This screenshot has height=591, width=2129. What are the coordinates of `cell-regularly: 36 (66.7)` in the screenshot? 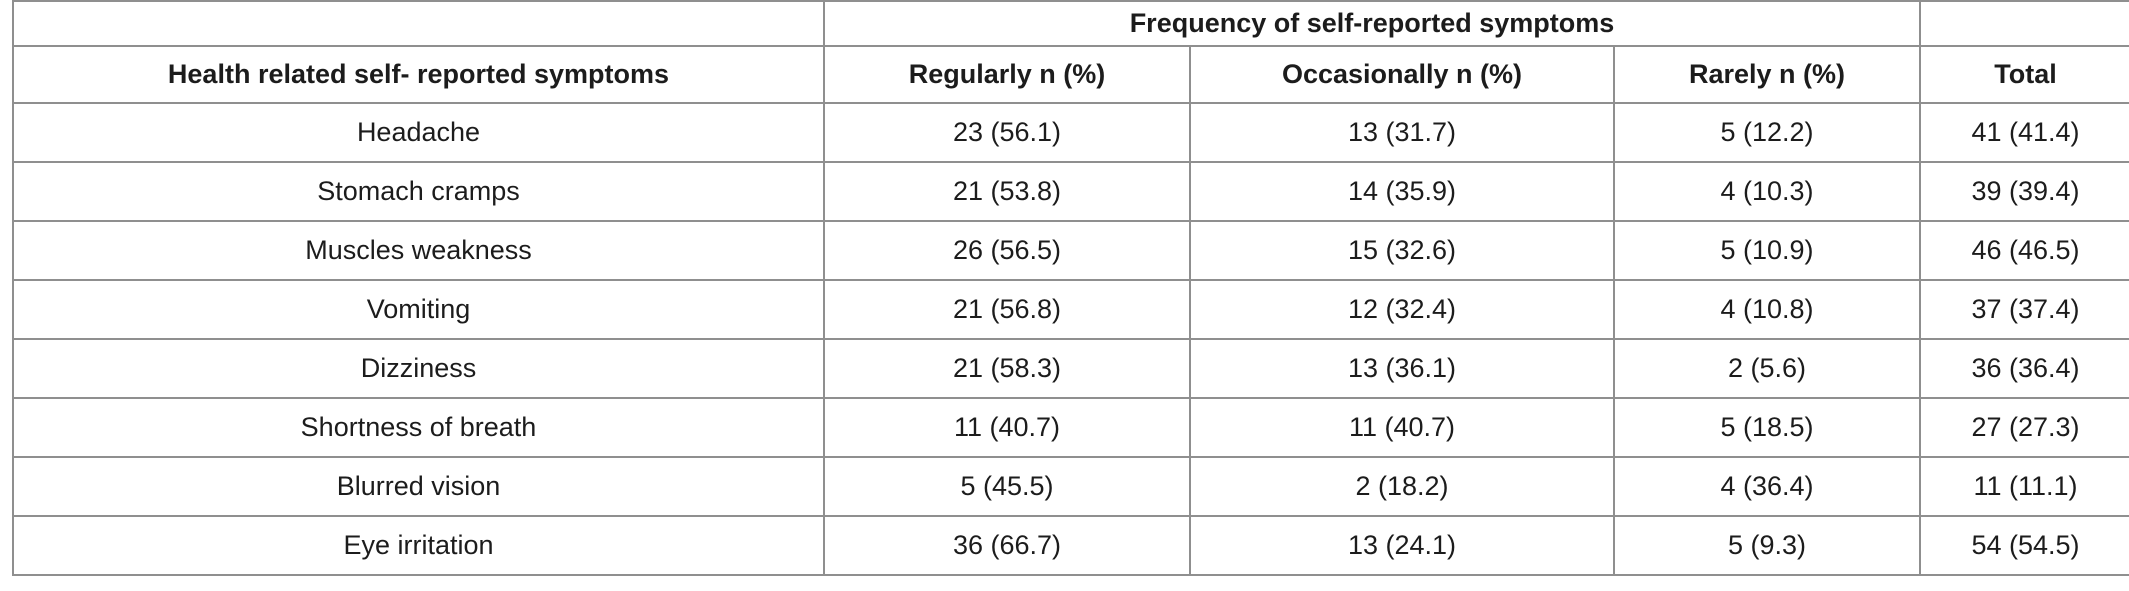 It's located at (1007, 545).